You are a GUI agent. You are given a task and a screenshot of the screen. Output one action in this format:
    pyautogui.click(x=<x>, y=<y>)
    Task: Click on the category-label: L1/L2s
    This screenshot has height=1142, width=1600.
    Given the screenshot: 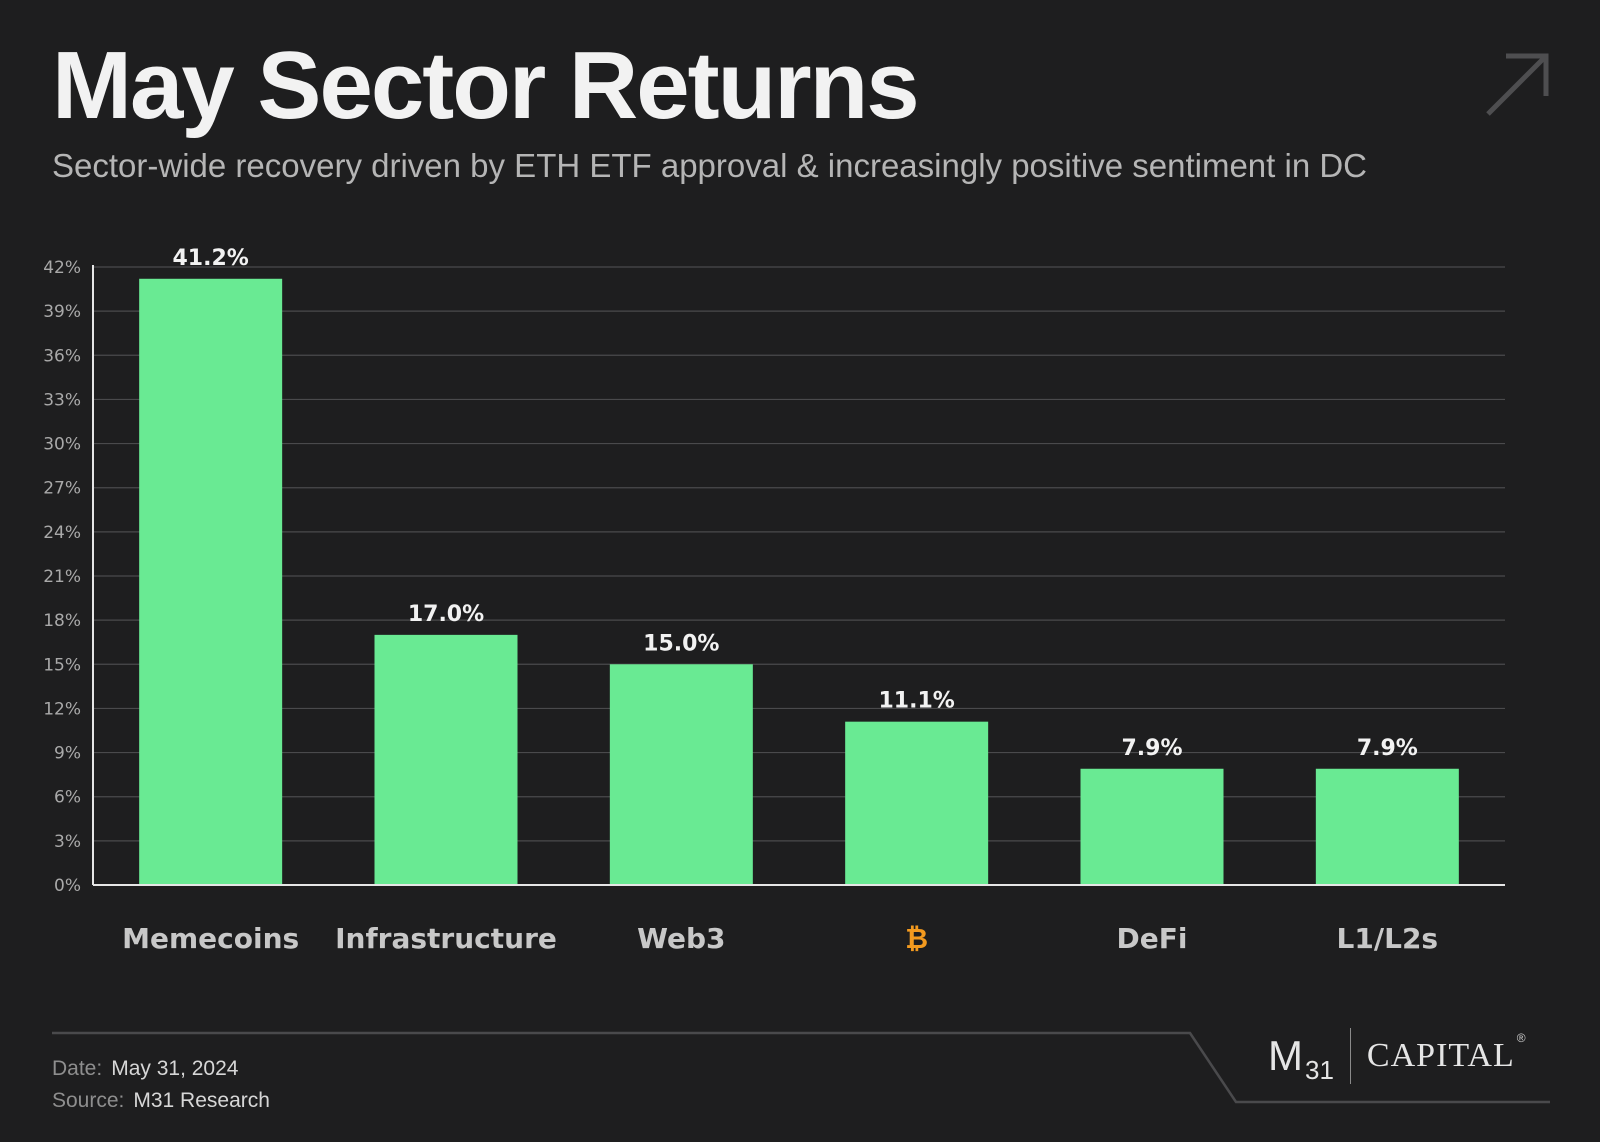 What is the action you would take?
    pyautogui.click(x=1388, y=938)
    